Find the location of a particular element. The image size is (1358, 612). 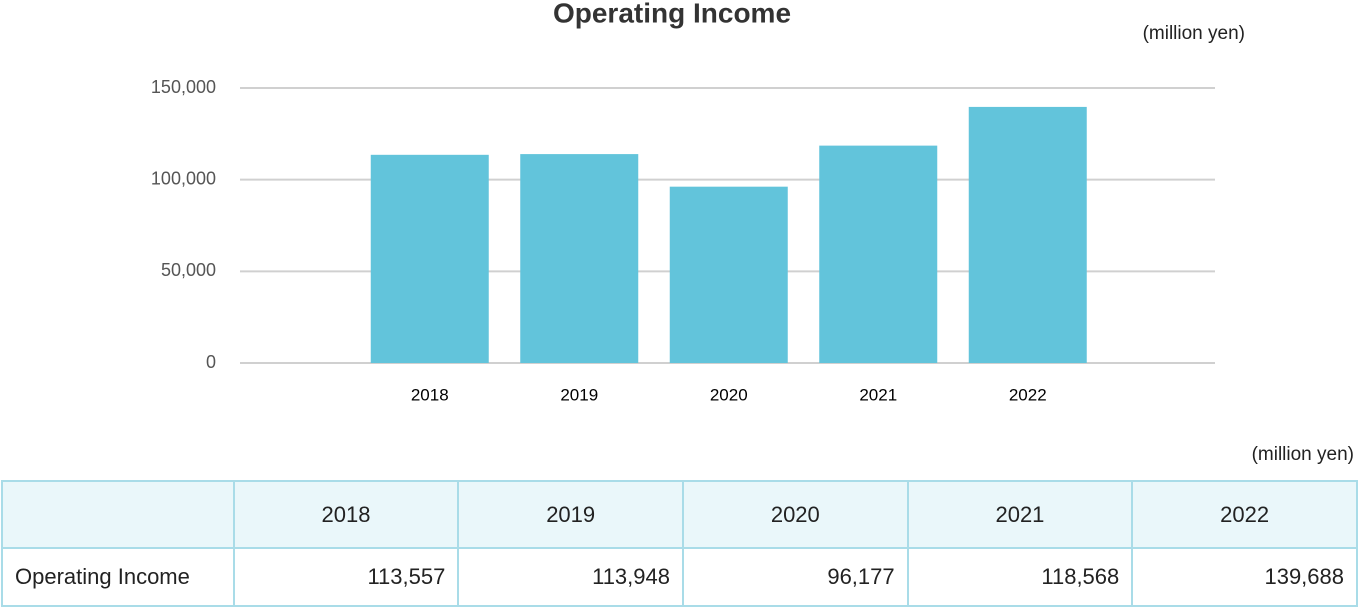

data-cell: 96,177 is located at coordinates (795, 577).